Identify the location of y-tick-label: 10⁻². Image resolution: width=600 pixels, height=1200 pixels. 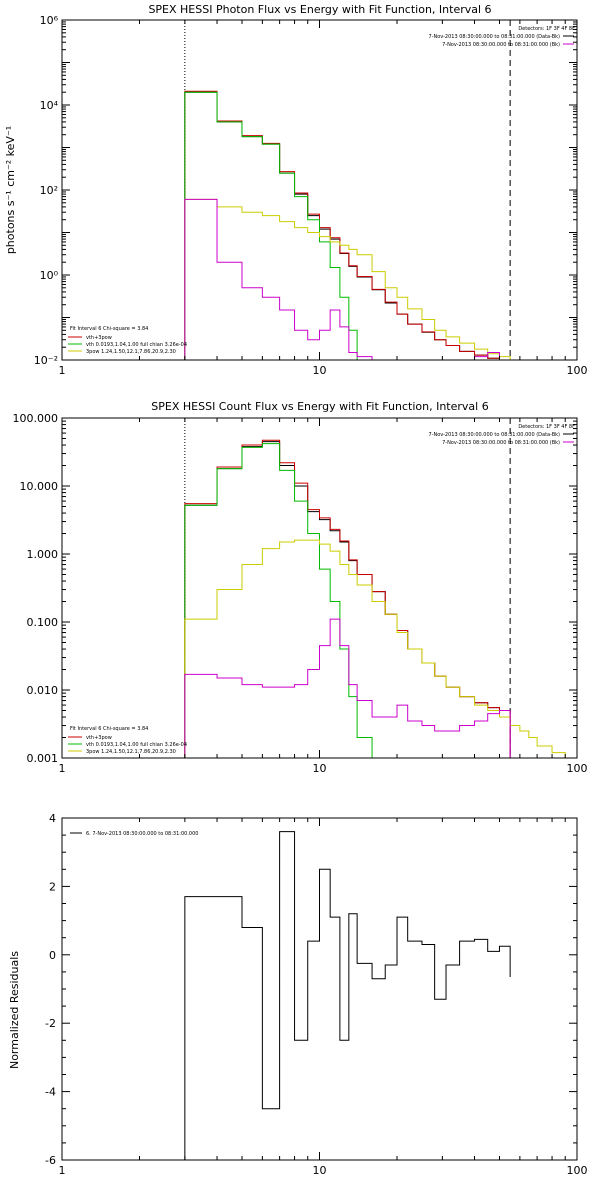
(46, 360).